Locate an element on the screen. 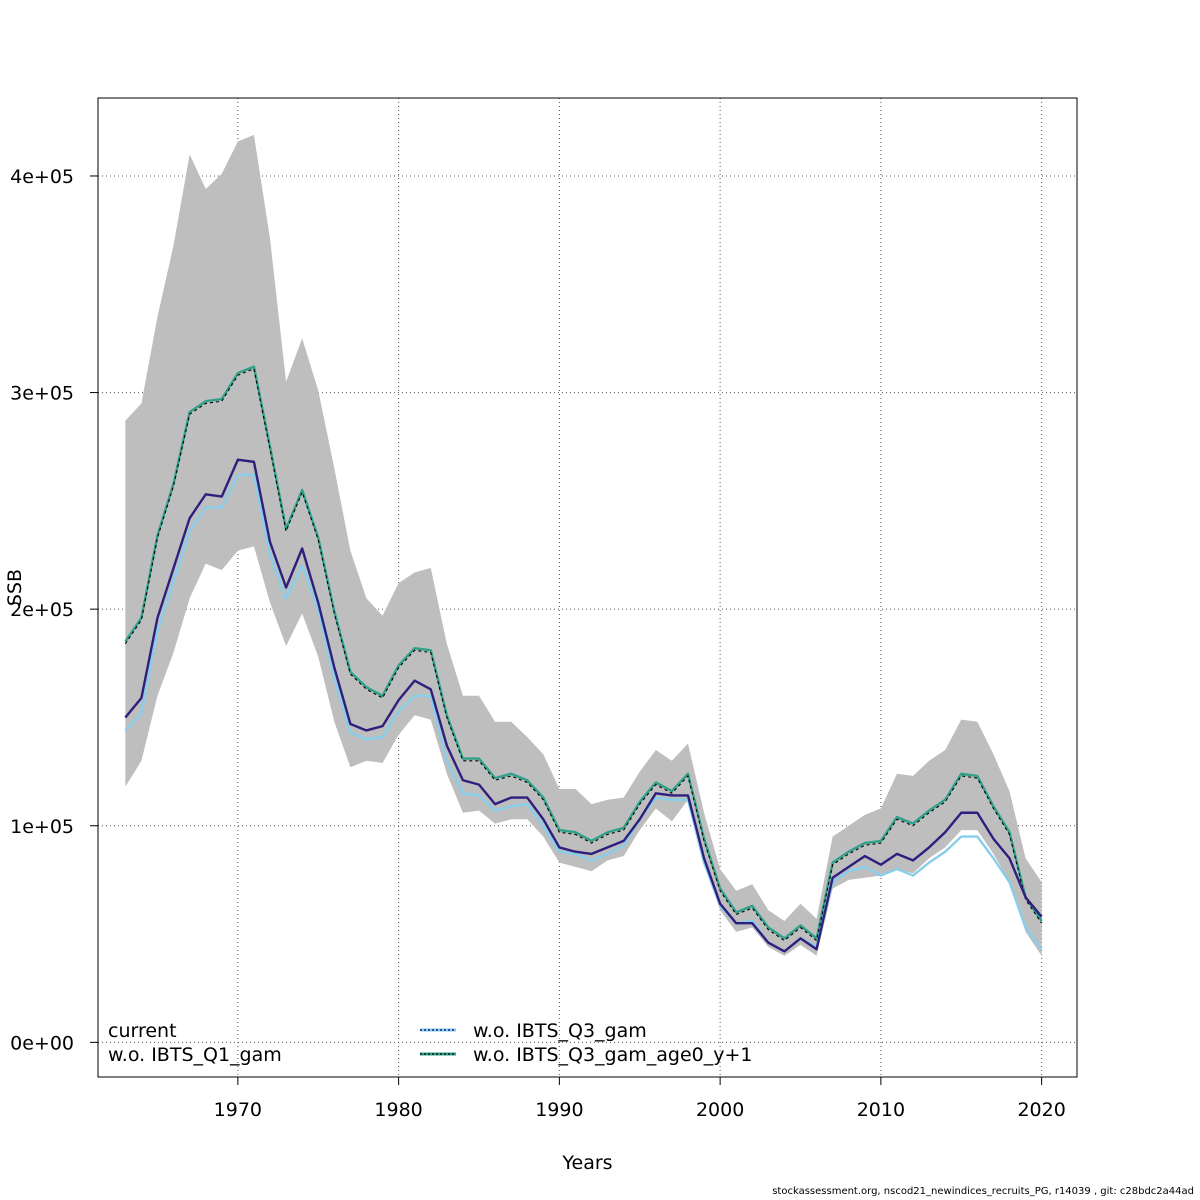 This screenshot has width=1200, height=1200. x-tick-label: 1970 is located at coordinates (238, 1110).